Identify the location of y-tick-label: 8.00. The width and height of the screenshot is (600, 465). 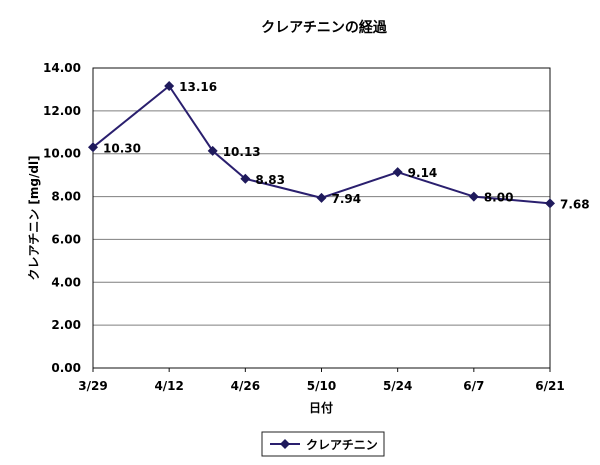
(66, 197).